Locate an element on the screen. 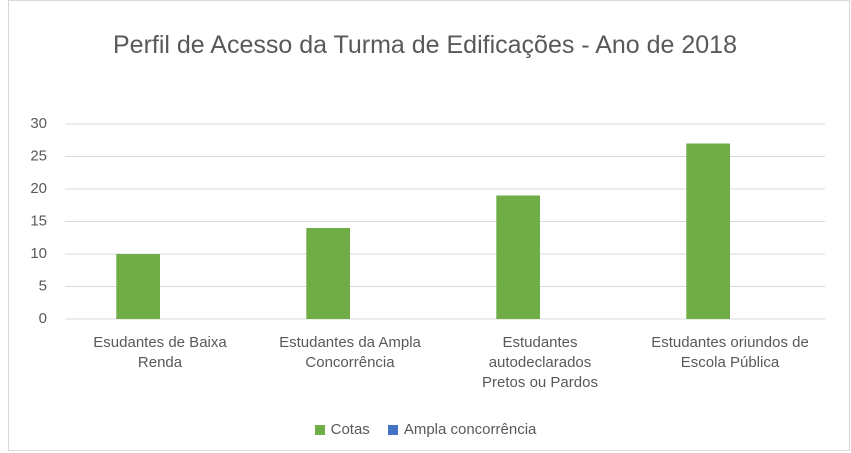  x-tick-label: Estudantes da Ampla Concorrência is located at coordinates (350, 352).